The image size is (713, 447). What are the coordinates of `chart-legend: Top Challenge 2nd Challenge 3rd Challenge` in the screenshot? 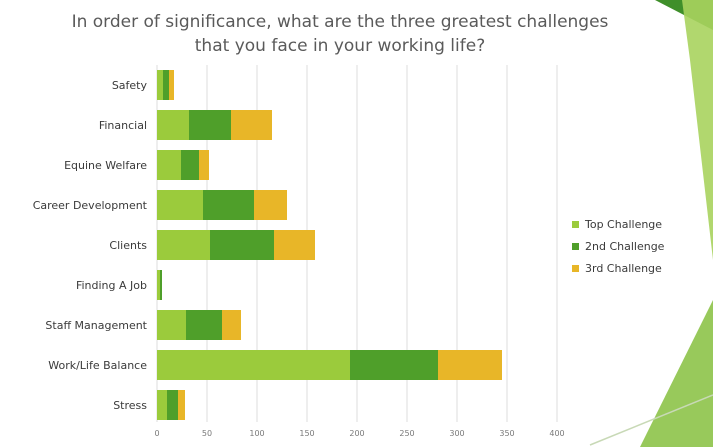 It's located at (618, 246).